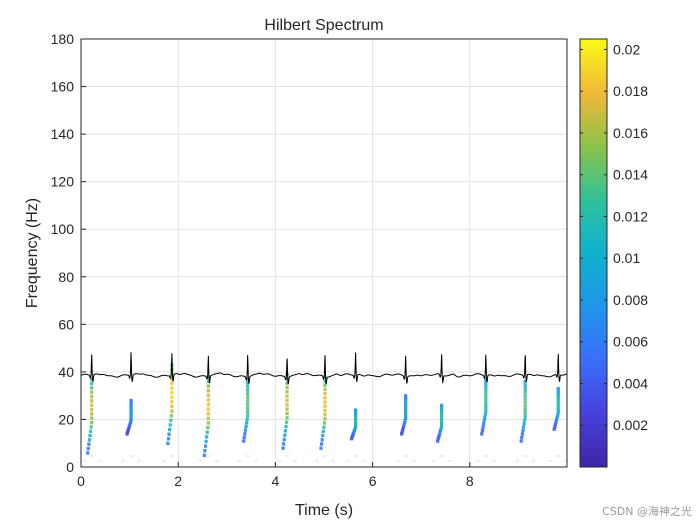 Image resolution: width=700 pixels, height=525 pixels. I want to click on x-tick-label: 2, so click(178, 481).